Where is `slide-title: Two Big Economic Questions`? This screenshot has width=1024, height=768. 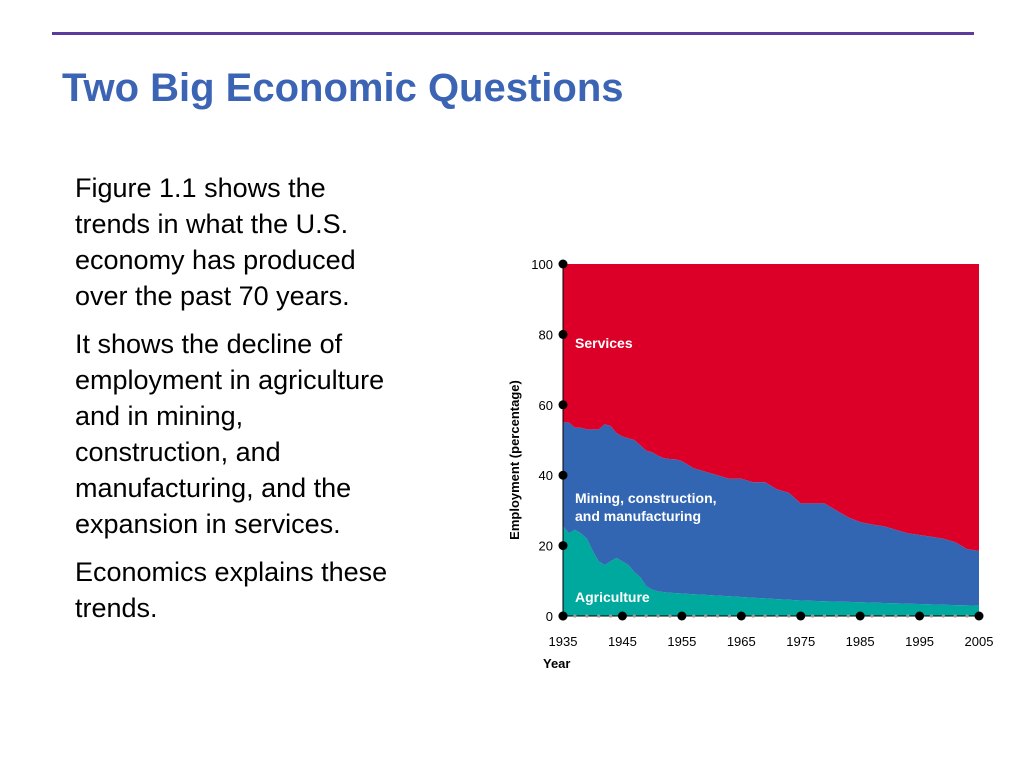
slide-title: Two Big Economic Questions is located at coordinates (343, 88).